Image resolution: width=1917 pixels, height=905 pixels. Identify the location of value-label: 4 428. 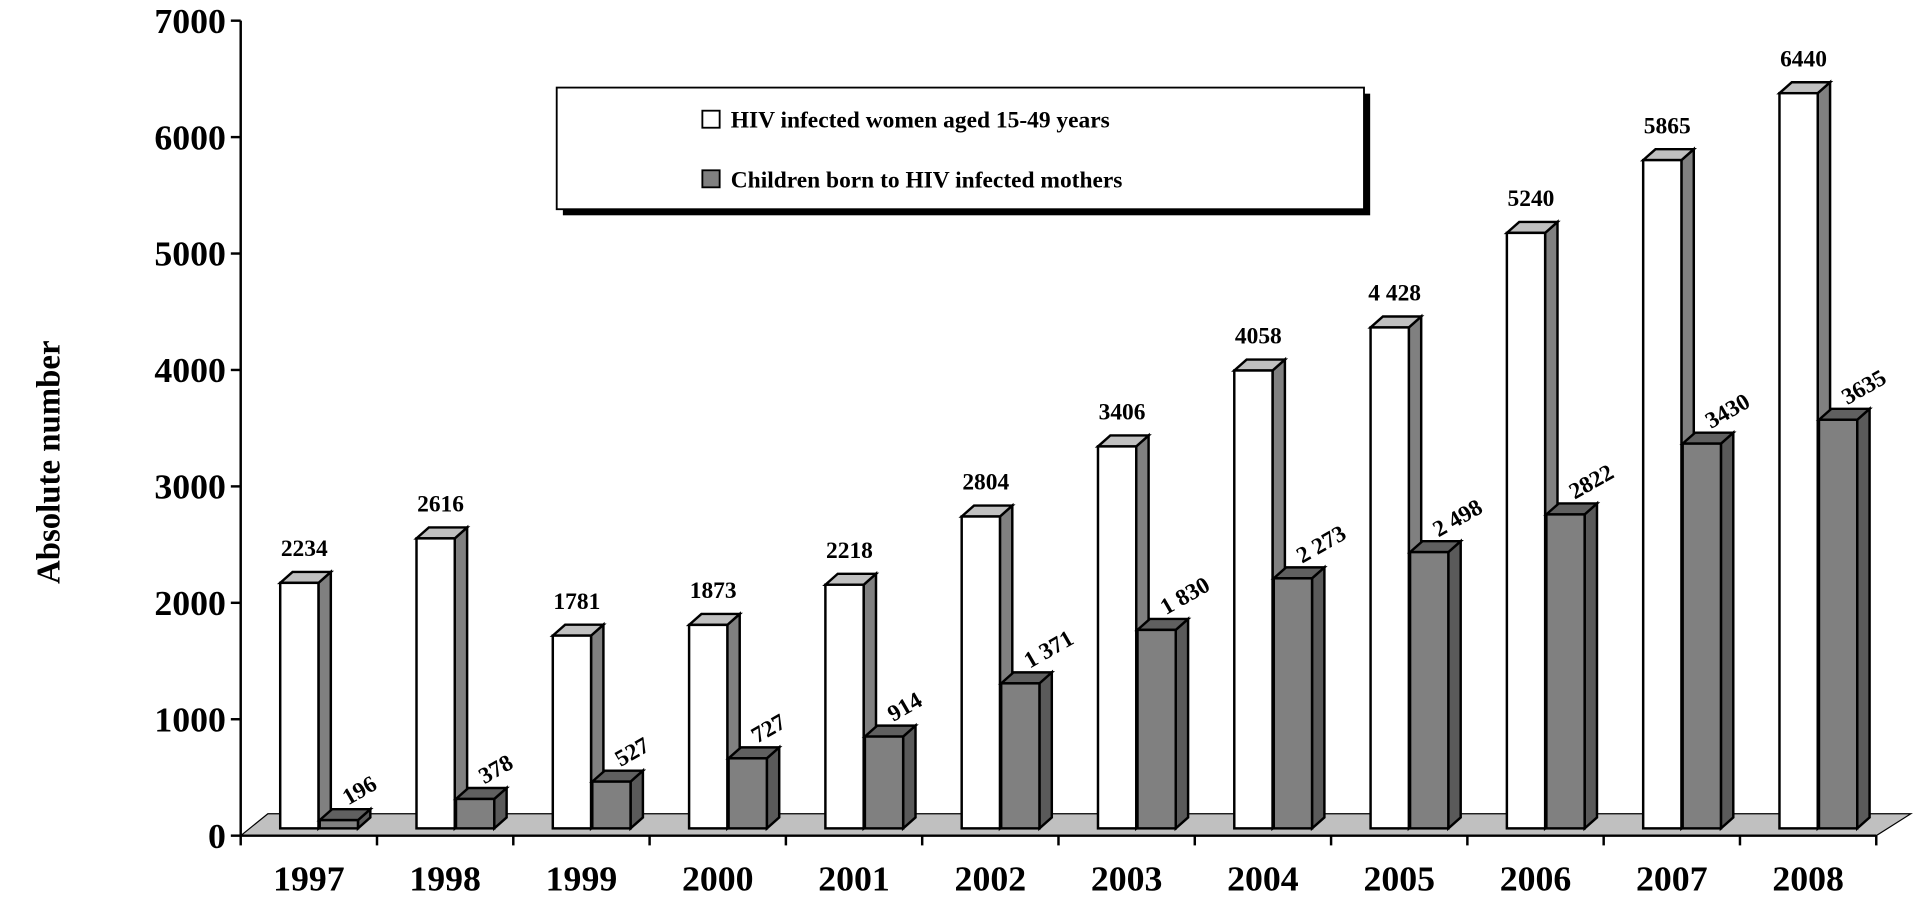
(1394, 294).